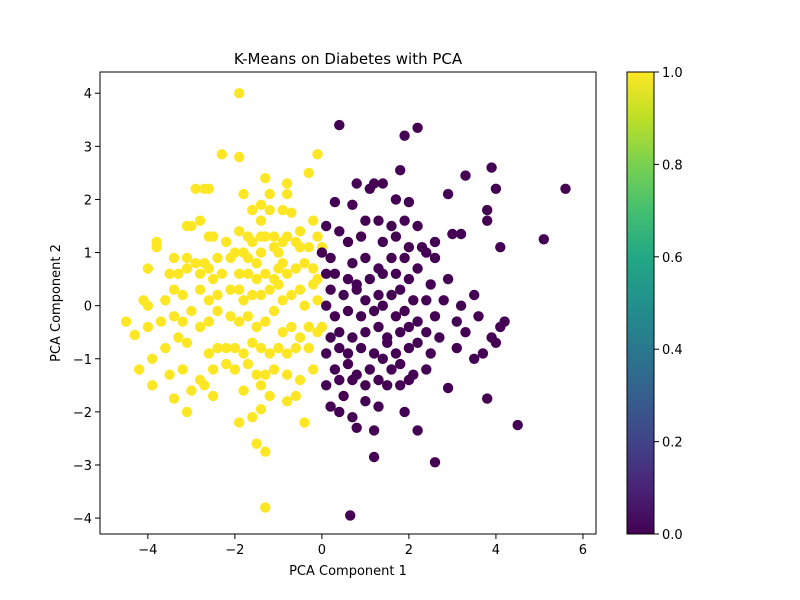 The width and height of the screenshot is (800, 600). Describe the element at coordinates (56, 303) in the screenshot. I see `y-axis-title: PCA Component 2` at that location.